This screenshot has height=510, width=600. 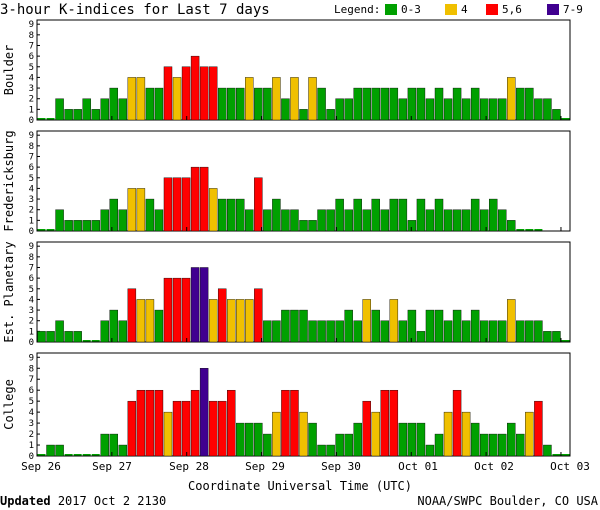 I want to click on y-tick-label: 4, so click(x=31, y=189).